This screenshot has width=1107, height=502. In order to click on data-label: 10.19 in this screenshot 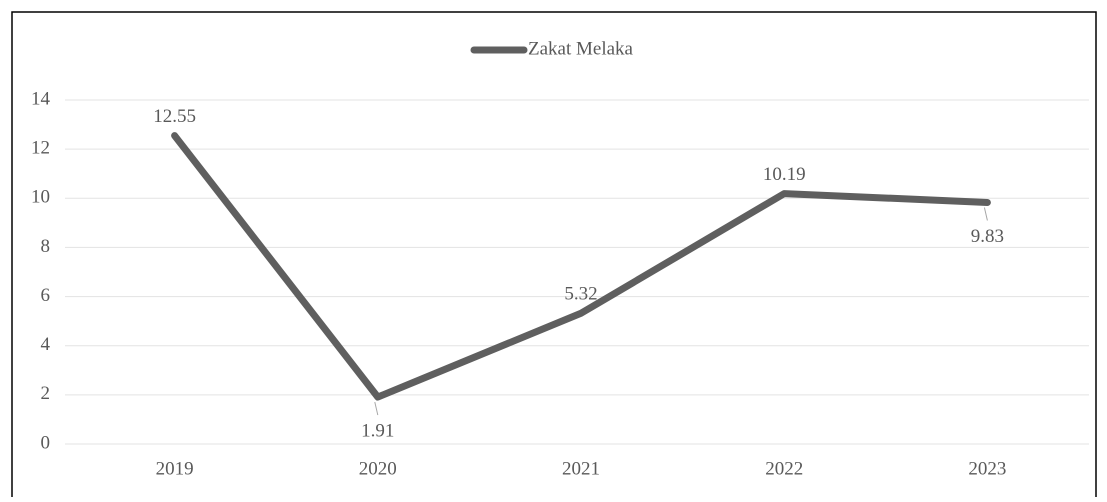, I will do `click(784, 174)`.